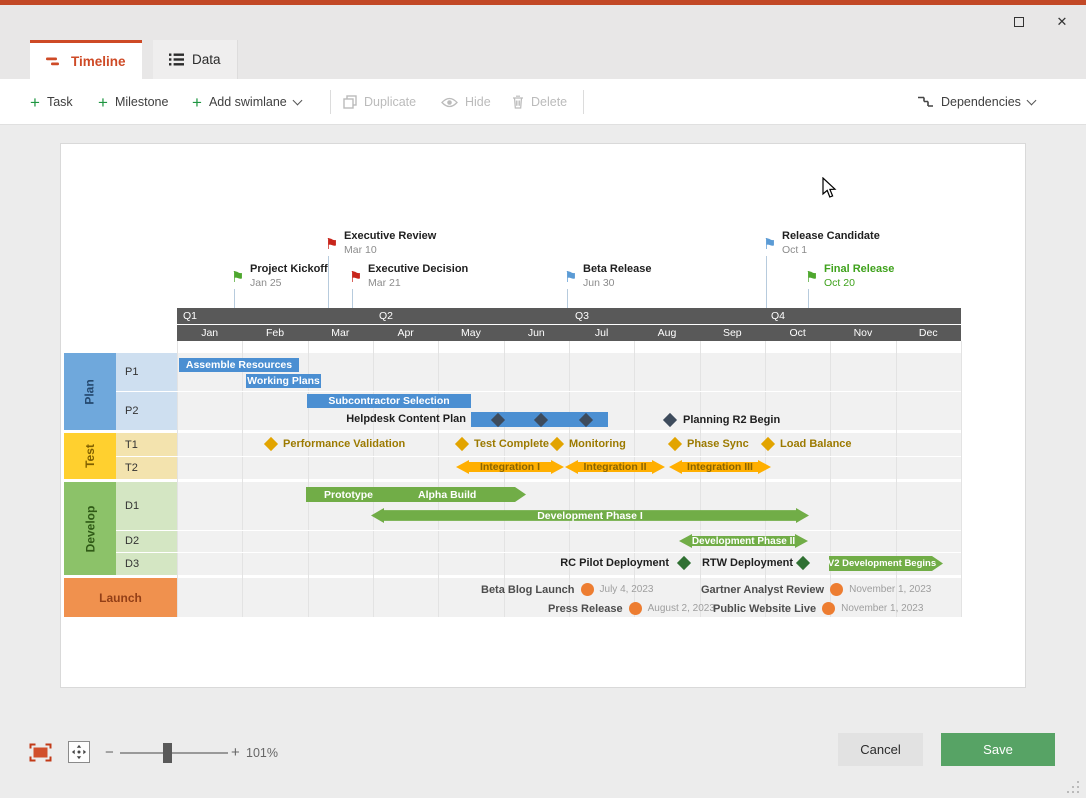 This screenshot has height=798, width=1086. I want to click on eye-icon, so click(449, 102).